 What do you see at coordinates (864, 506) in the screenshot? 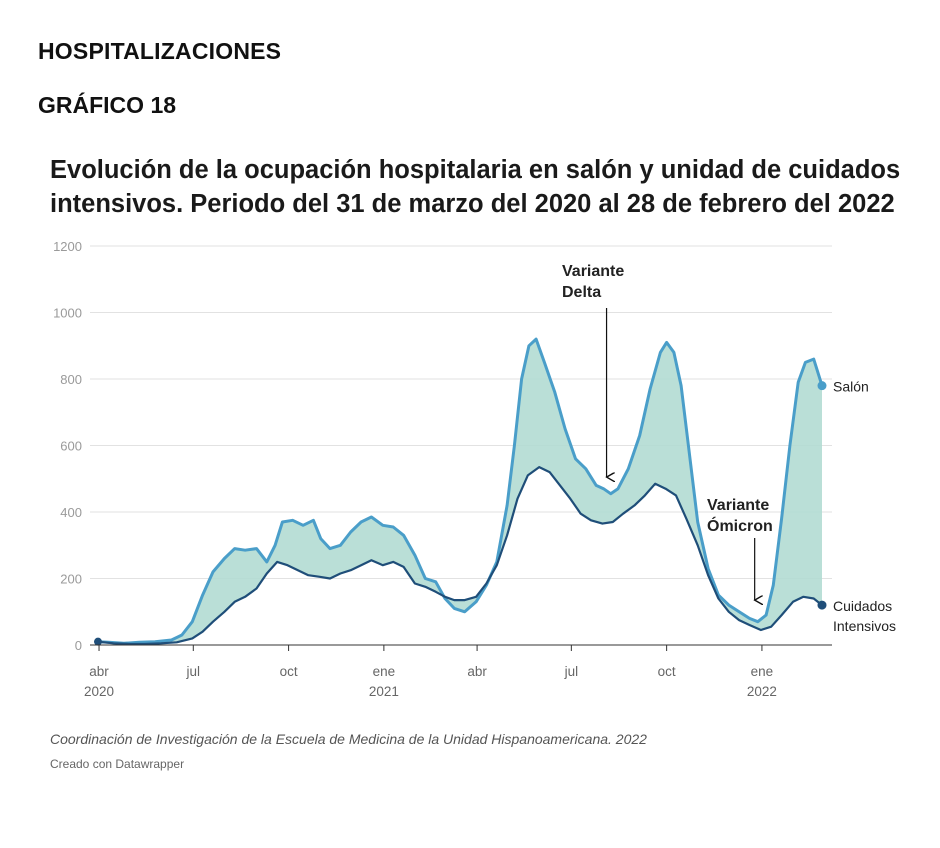
I see `series-labels: Salón Cuidados Intensivos` at bounding box center [864, 506].